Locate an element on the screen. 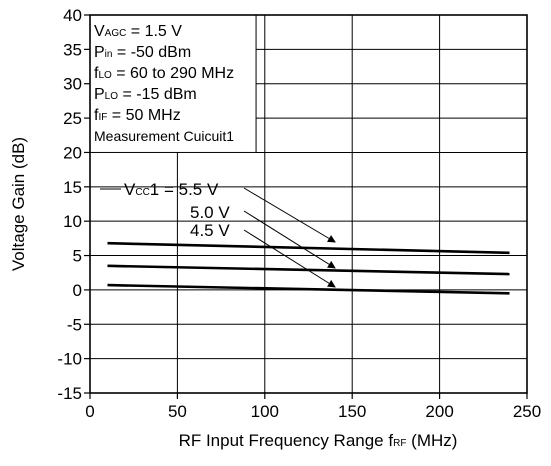 This screenshot has height=466, width=551. y-tick-label: 5 is located at coordinates (77, 256).